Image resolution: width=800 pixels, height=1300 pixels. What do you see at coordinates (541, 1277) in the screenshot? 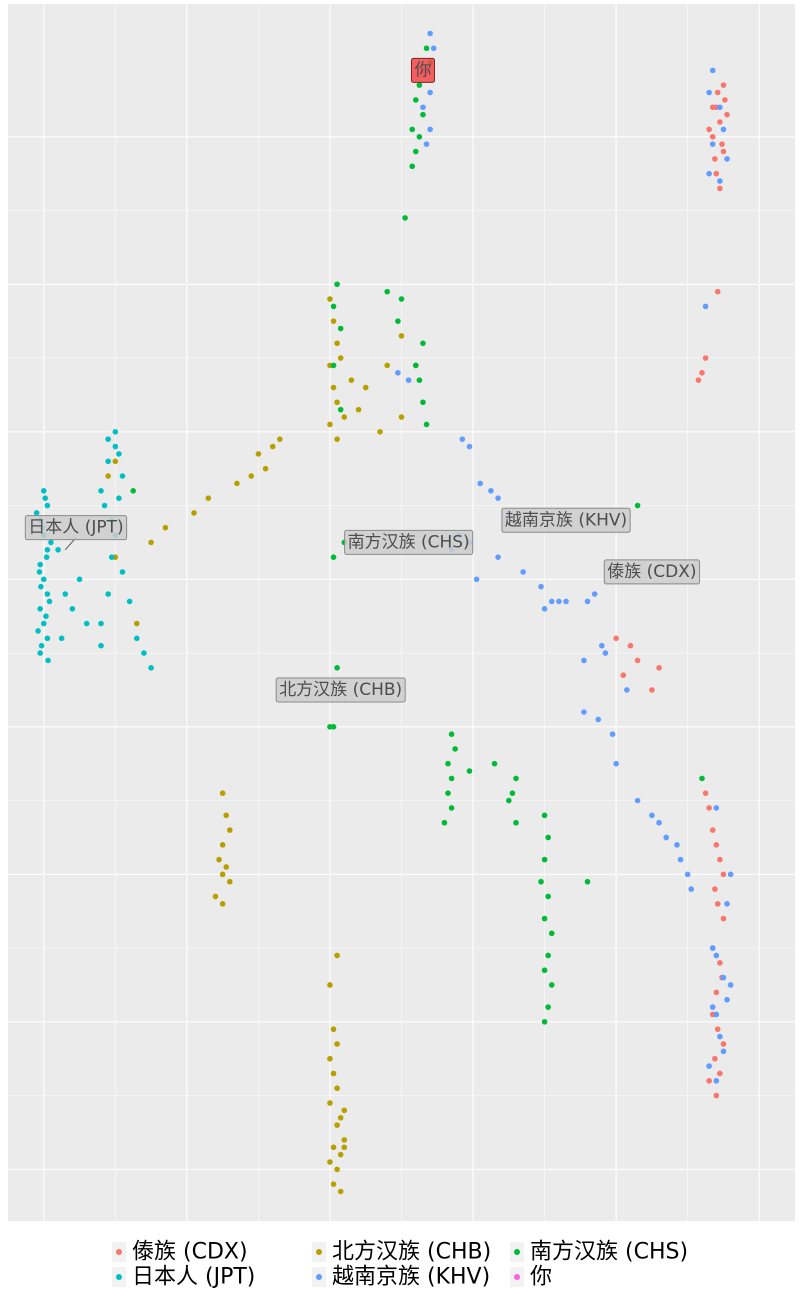
I see `legend-label: 你` at bounding box center [541, 1277].